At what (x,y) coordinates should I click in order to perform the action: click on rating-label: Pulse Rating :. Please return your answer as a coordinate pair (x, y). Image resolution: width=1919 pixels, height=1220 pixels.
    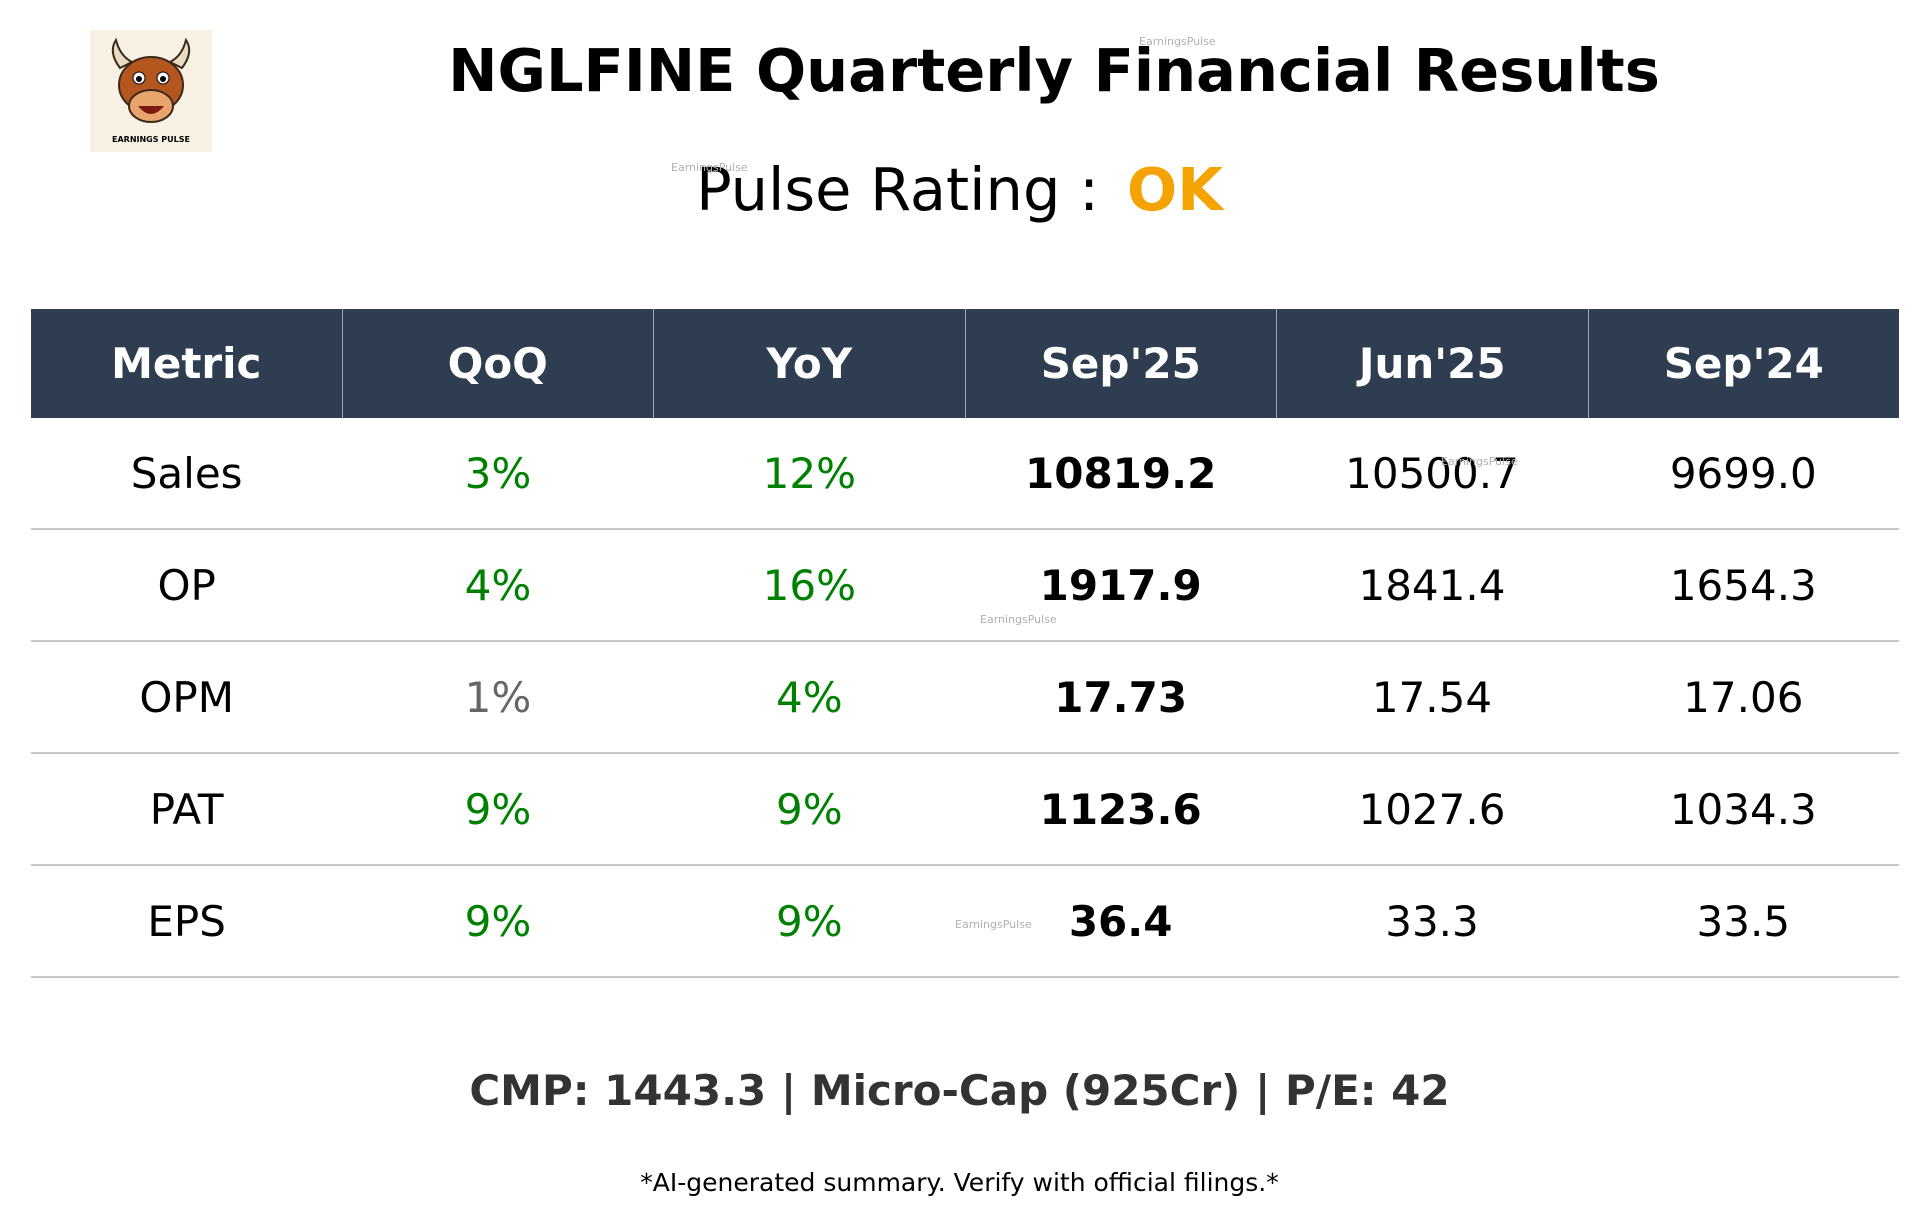
    Looking at the image, I should click on (898, 189).